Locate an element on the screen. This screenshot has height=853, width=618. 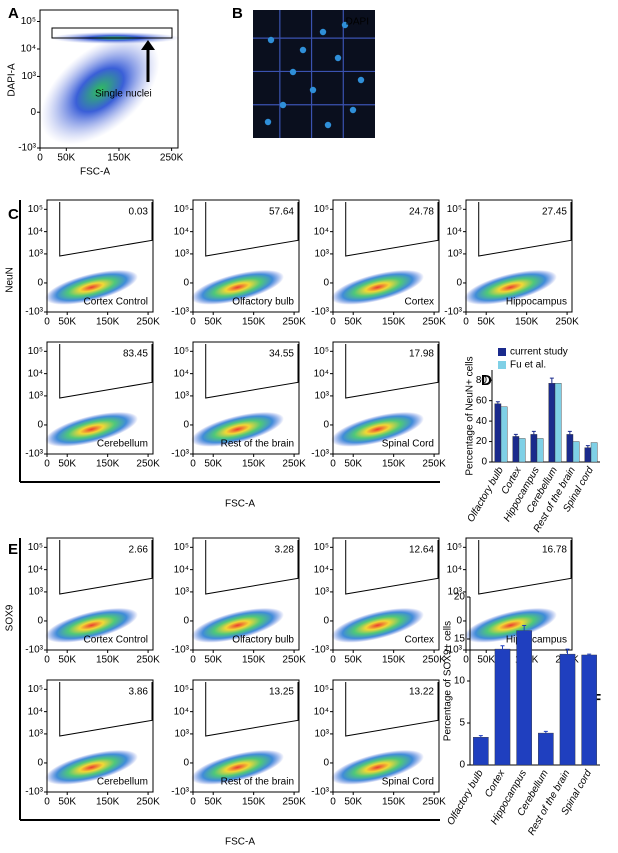
arrow-head is located at coordinates (148, 45).